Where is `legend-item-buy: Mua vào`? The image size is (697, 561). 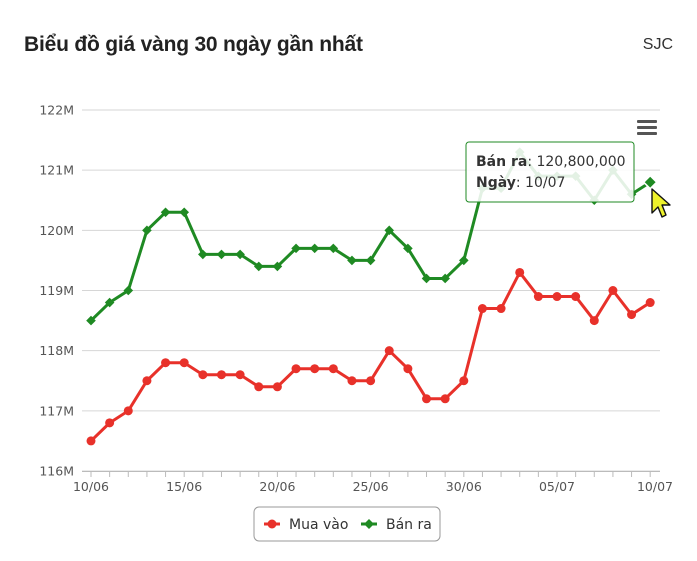
legend-item-buy: Mua vào is located at coordinates (306, 525).